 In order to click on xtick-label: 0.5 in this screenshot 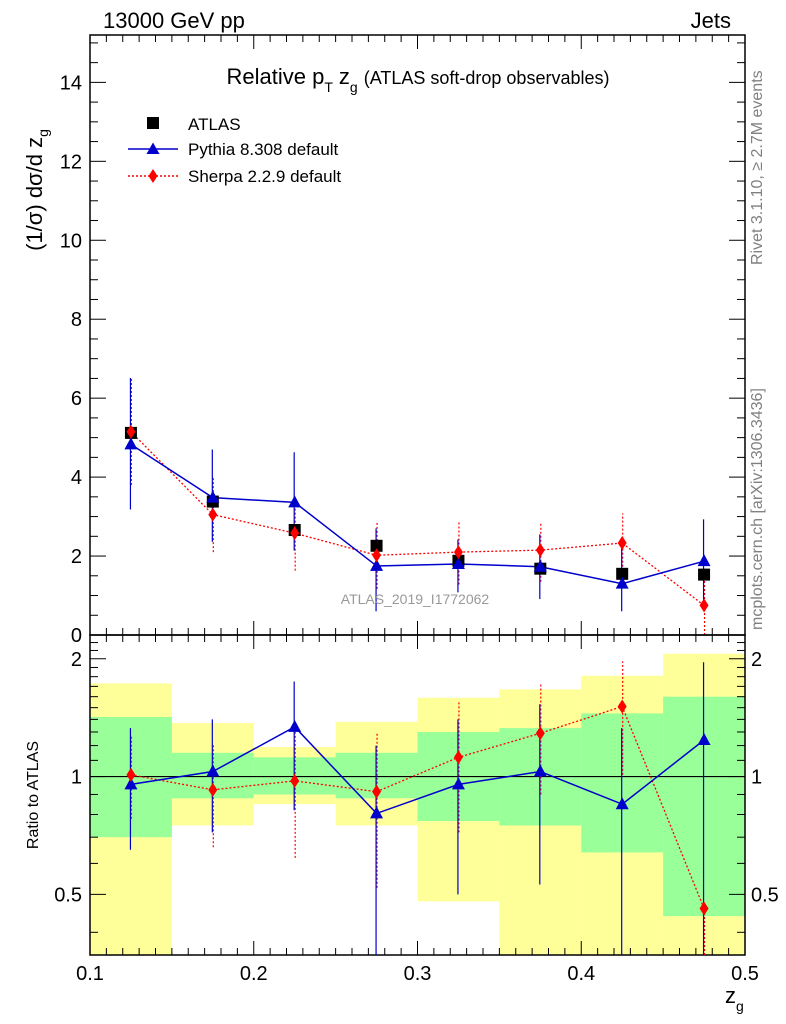, I will do `click(745, 974)`.